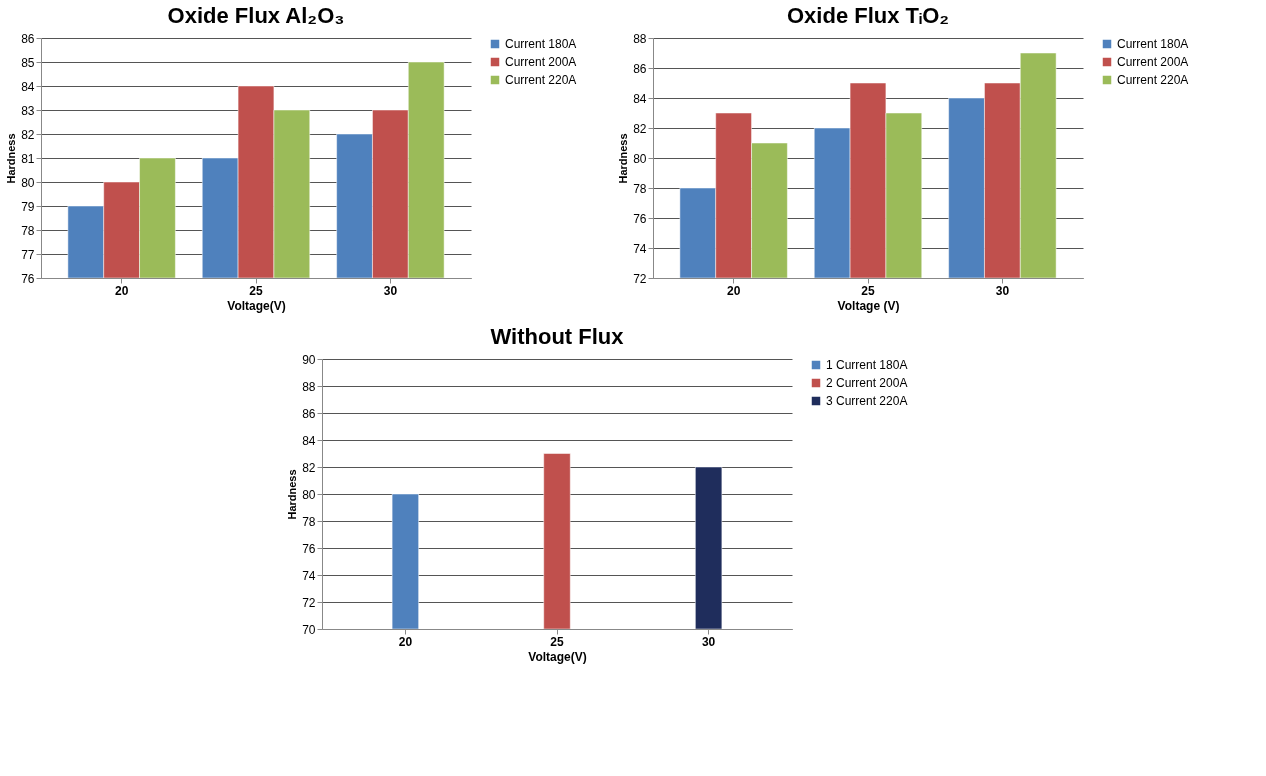  What do you see at coordinates (557, 336) in the screenshot?
I see `chart-title: Without Flux` at bounding box center [557, 336].